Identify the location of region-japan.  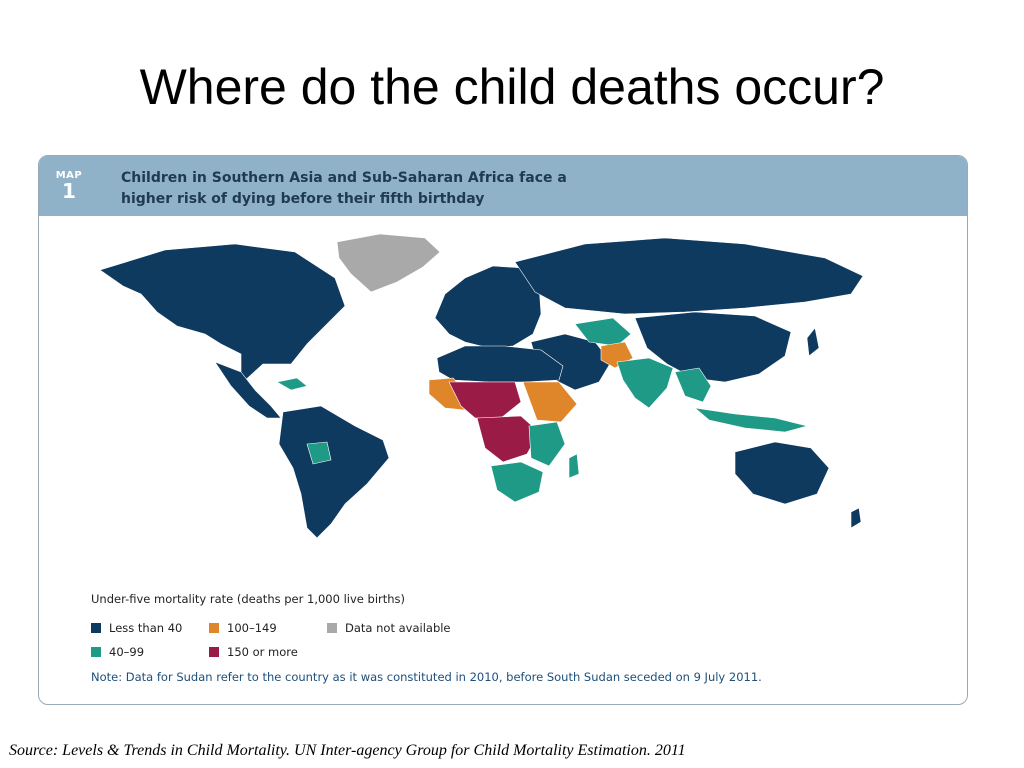
(813, 342).